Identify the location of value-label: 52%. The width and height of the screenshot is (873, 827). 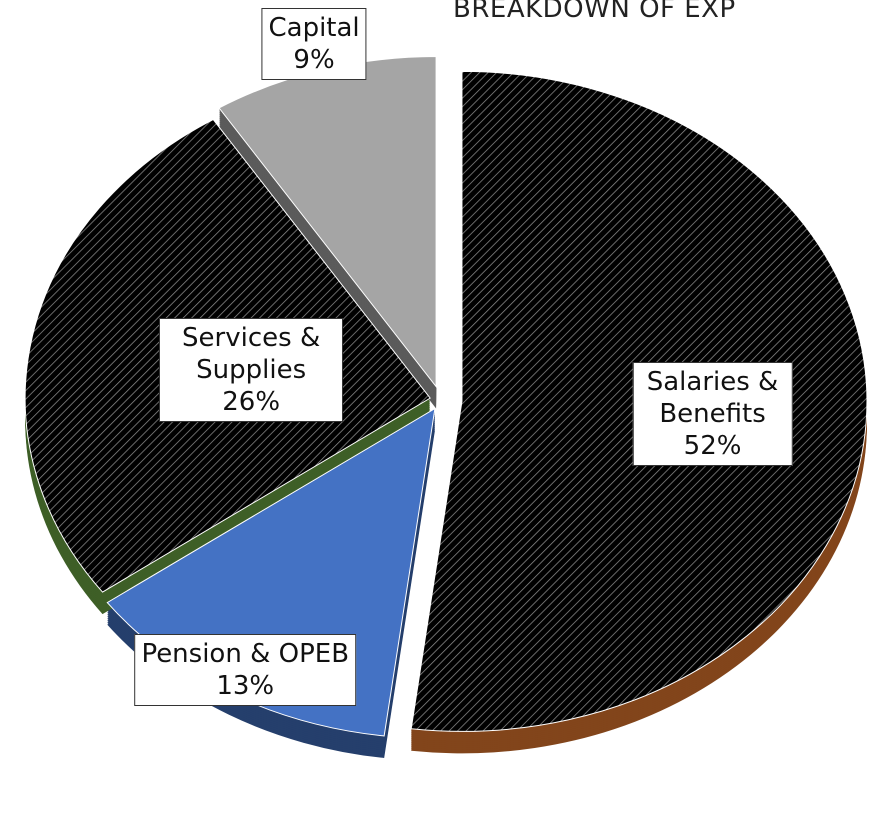
(712, 446).